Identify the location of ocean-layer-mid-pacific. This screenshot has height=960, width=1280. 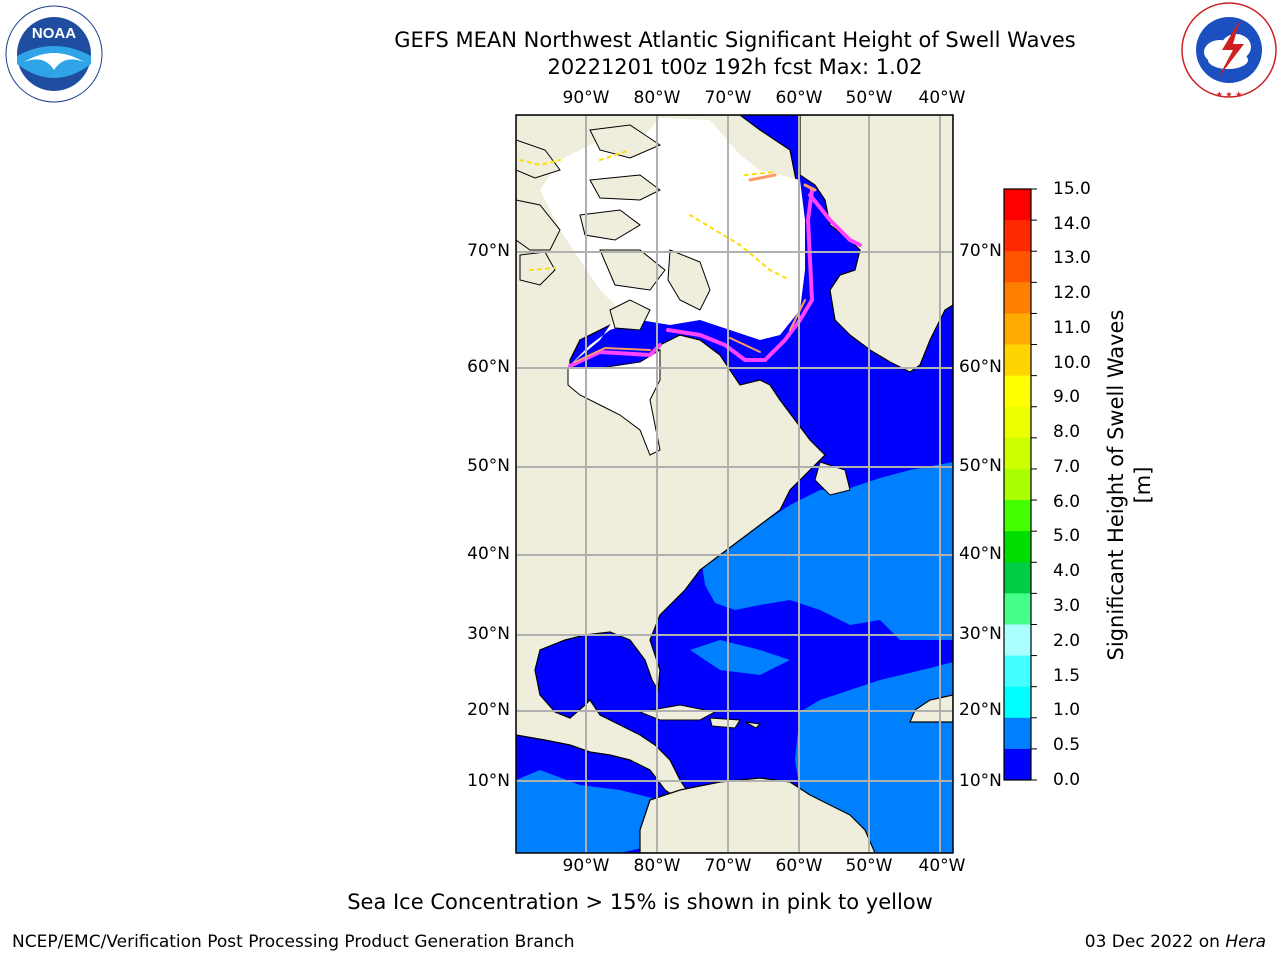
(598, 811).